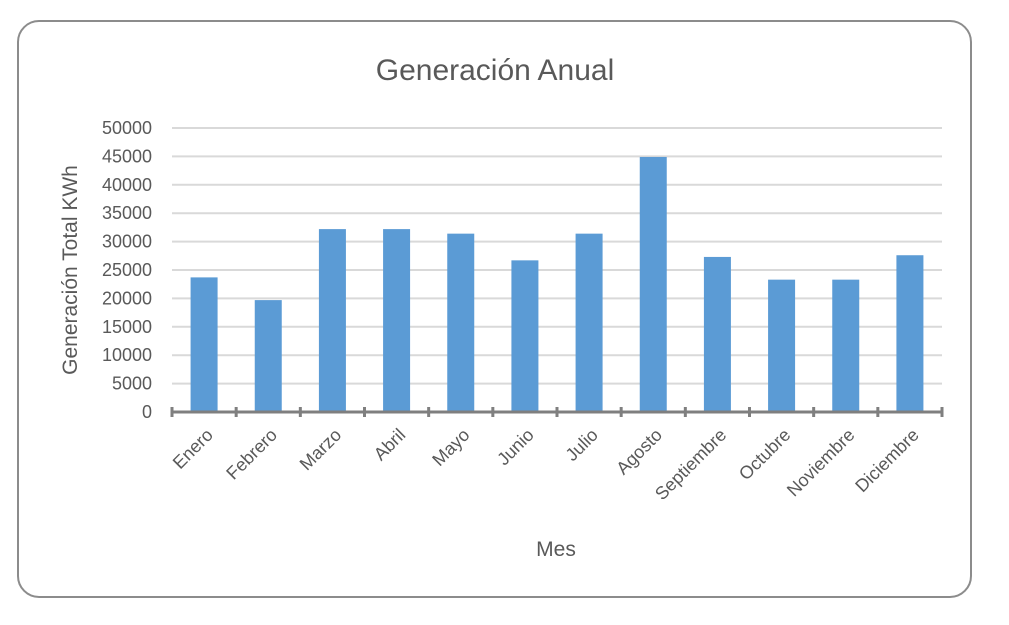 The width and height of the screenshot is (1009, 625). I want to click on x-category-label: Octubre, so click(764, 454).